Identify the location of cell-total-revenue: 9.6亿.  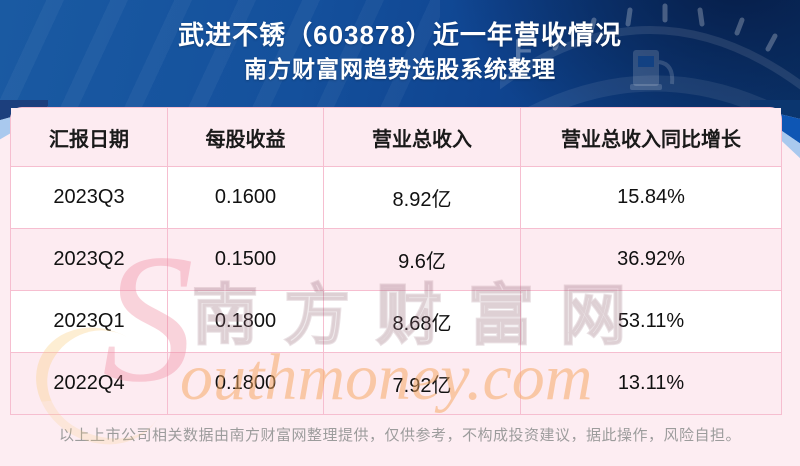
(421, 259).